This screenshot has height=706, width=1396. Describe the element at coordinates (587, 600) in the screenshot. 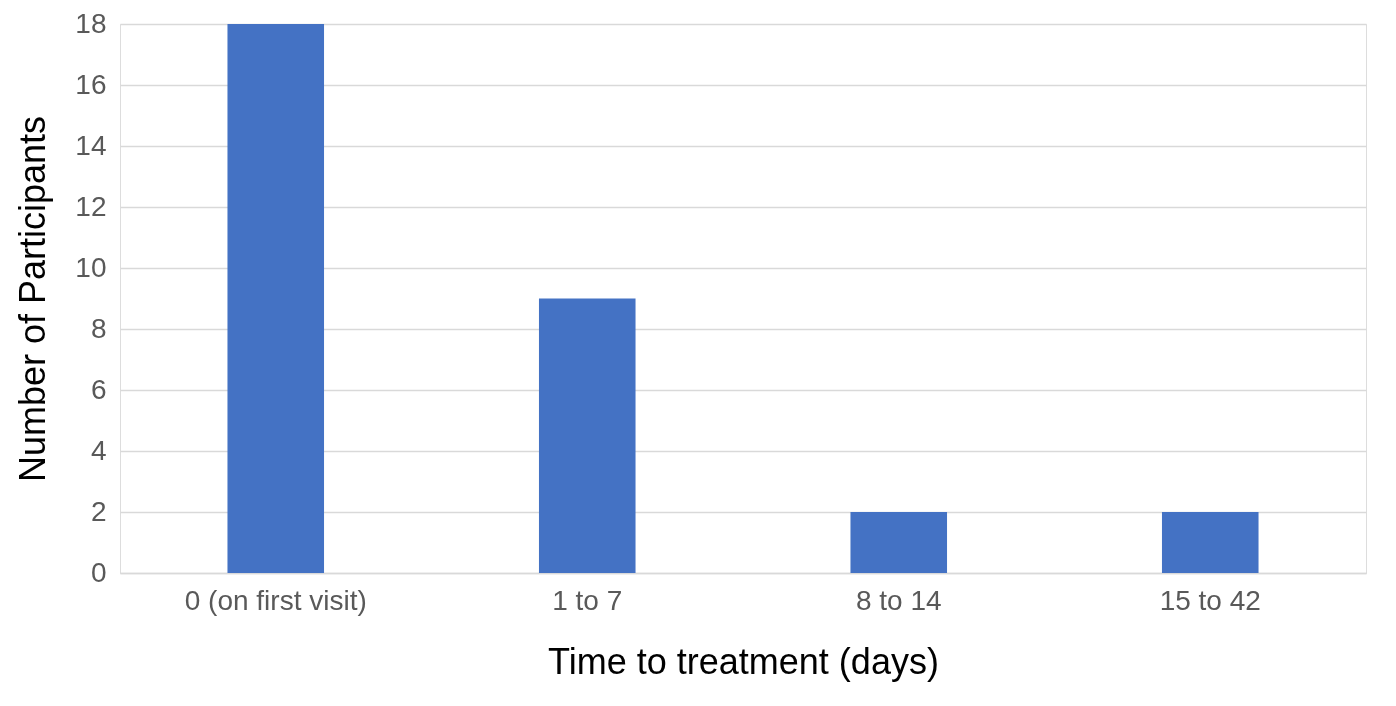

I see `x-tick-label: 1 to 7` at that location.